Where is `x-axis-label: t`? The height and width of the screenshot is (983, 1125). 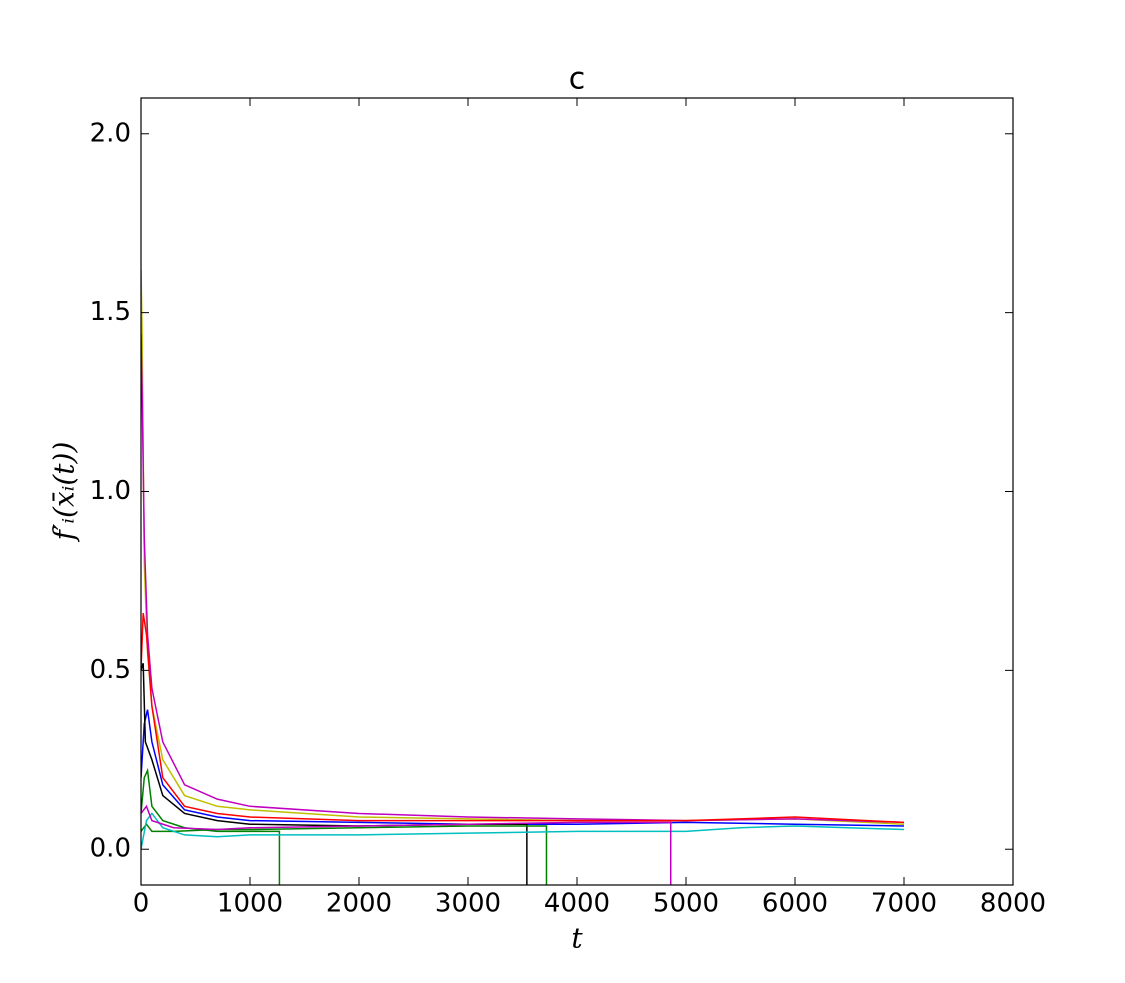
x-axis-label: t is located at coordinates (577, 938).